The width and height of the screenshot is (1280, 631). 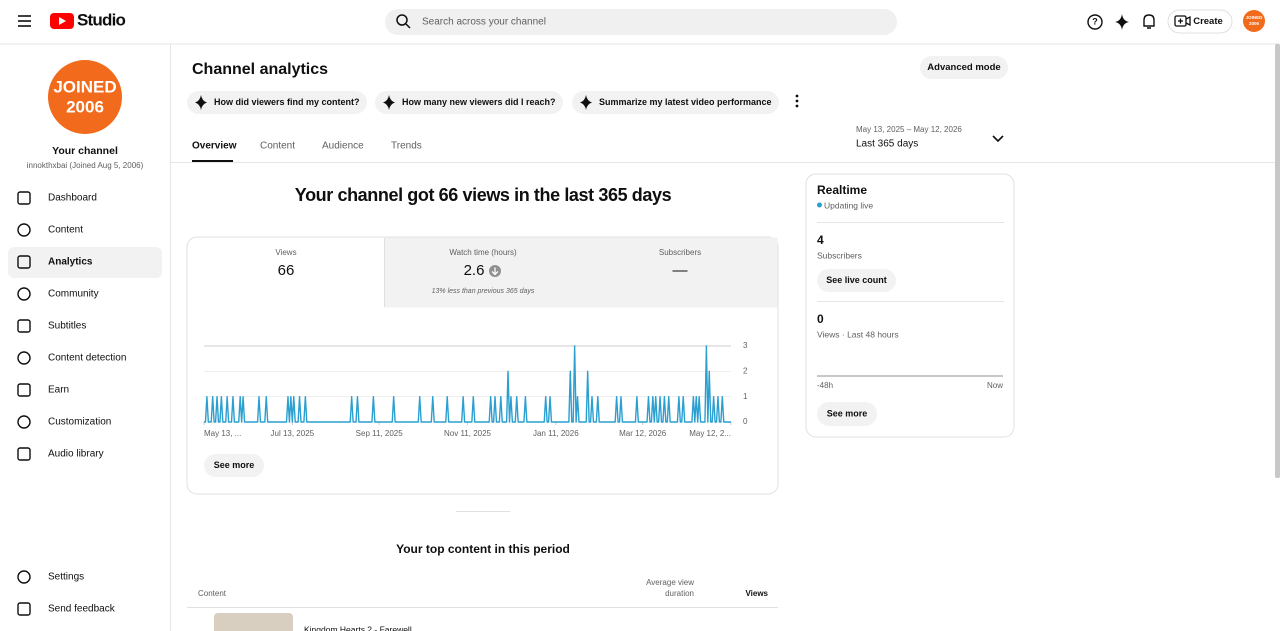 What do you see at coordinates (406, 146) in the screenshot?
I see `tab: Trends` at bounding box center [406, 146].